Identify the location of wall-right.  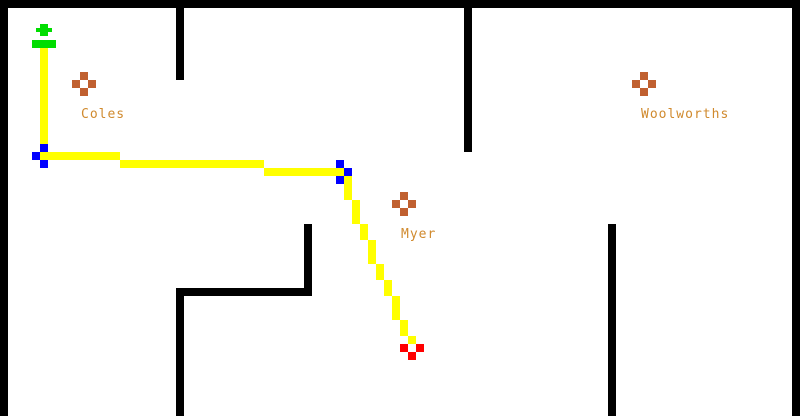
(796, 208).